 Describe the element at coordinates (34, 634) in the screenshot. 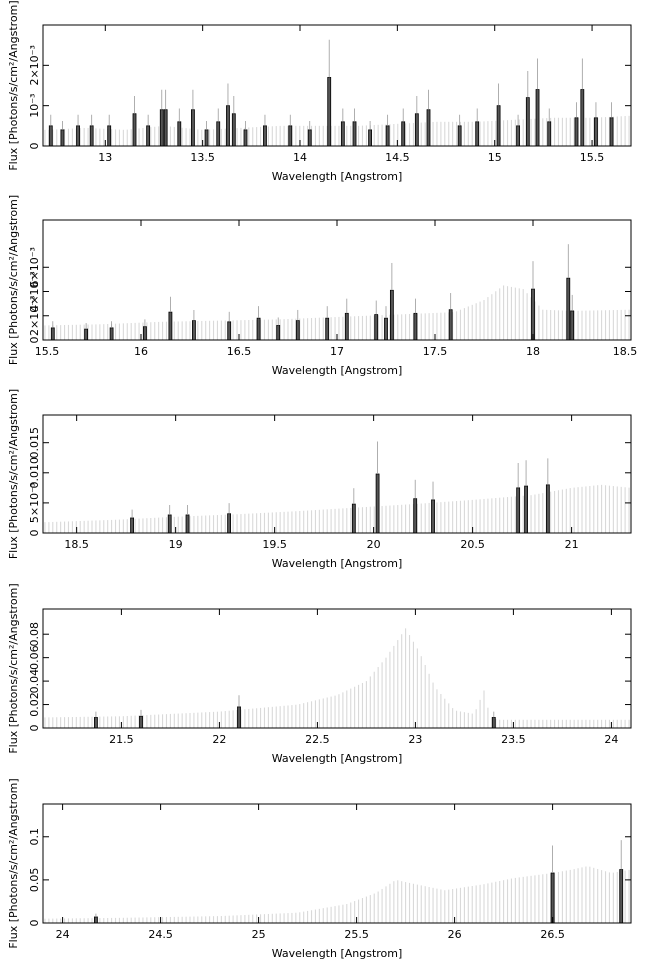

I see `y-tick-label: 0.08` at that location.